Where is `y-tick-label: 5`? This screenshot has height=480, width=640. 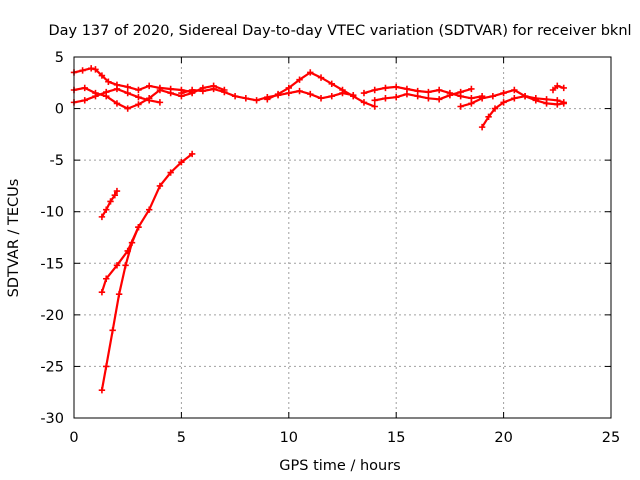
y-tick-label: 5 is located at coordinates (59, 58).